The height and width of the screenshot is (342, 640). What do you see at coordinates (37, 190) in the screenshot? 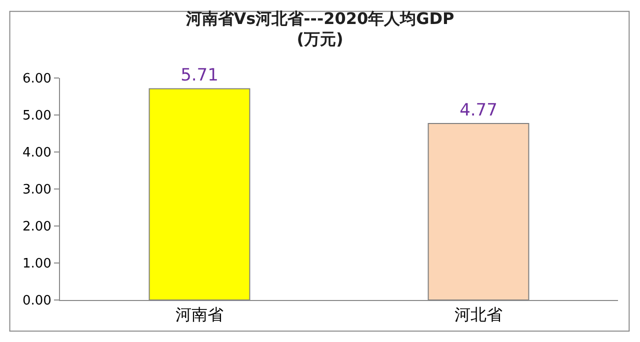
I see `y-tick-label: 3.00` at bounding box center [37, 190].